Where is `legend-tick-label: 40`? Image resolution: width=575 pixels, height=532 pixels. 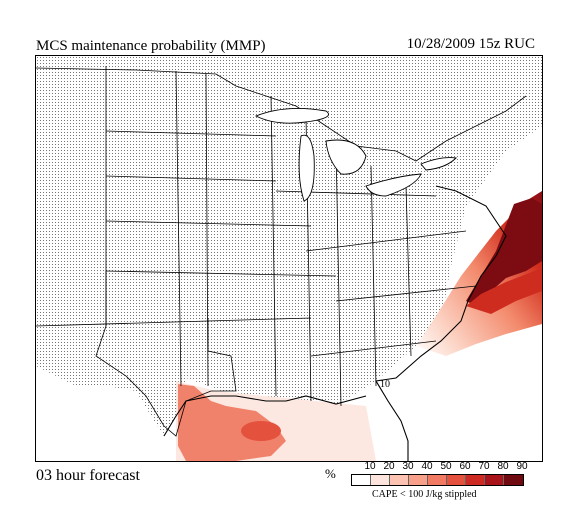 legend-tick-label: 40 is located at coordinates (427, 466).